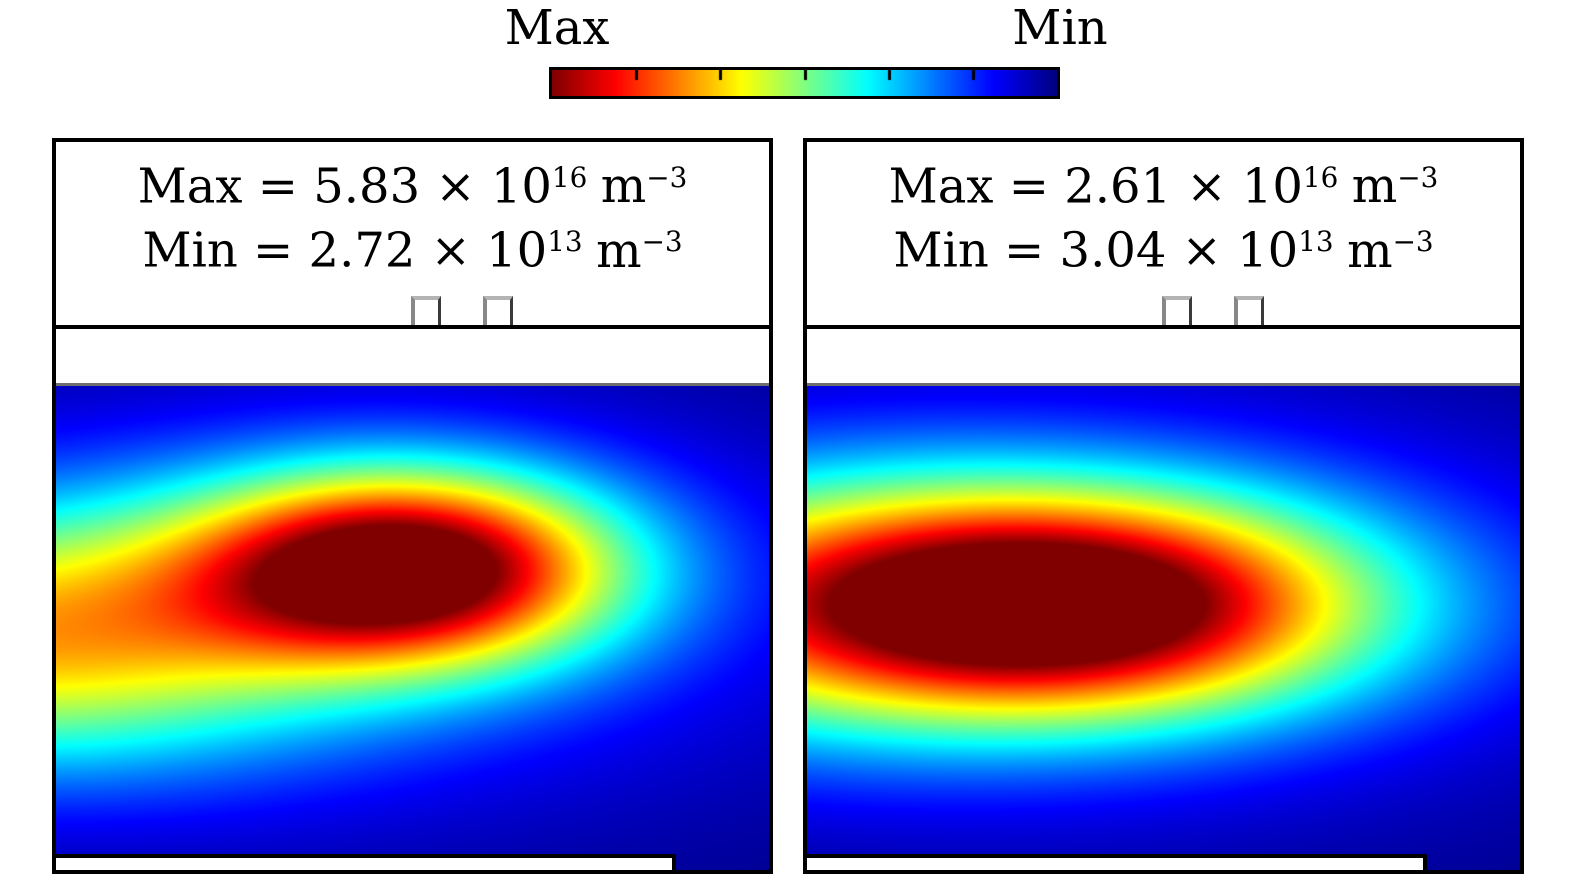  What do you see at coordinates (1095, 186) in the screenshot?
I see `max-value-text: Max = 2.61 × 10` at bounding box center [1095, 186].